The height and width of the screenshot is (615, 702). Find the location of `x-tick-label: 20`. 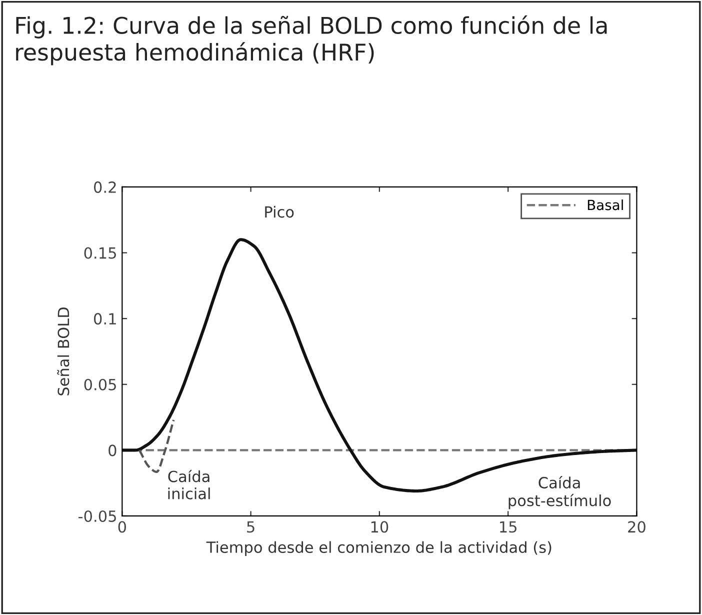

x-tick-label: 20 is located at coordinates (637, 527).